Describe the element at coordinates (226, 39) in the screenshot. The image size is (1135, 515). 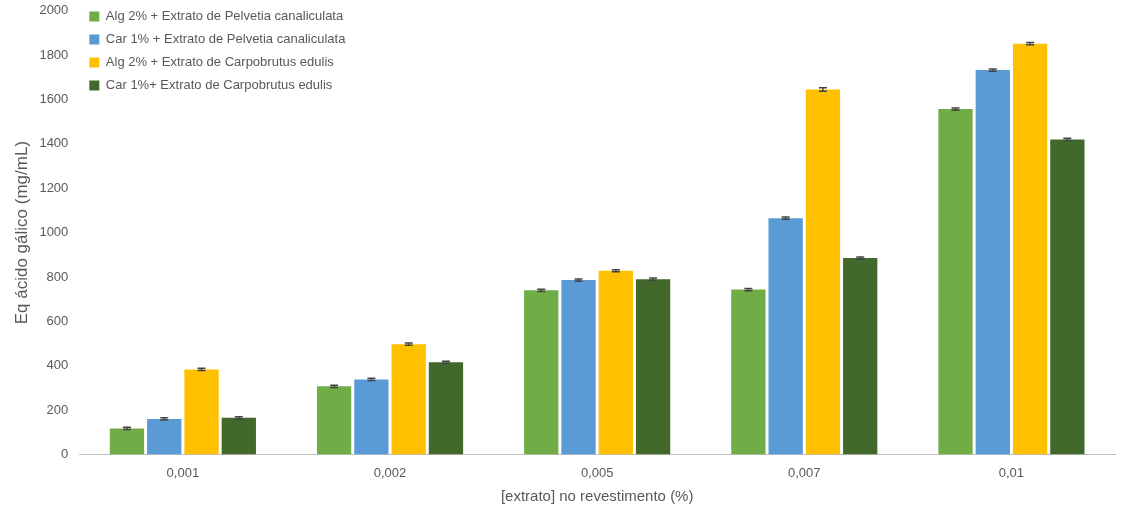
I see `legend-label: Car 1% + Extrato de Pelvetia canaliculata` at that location.